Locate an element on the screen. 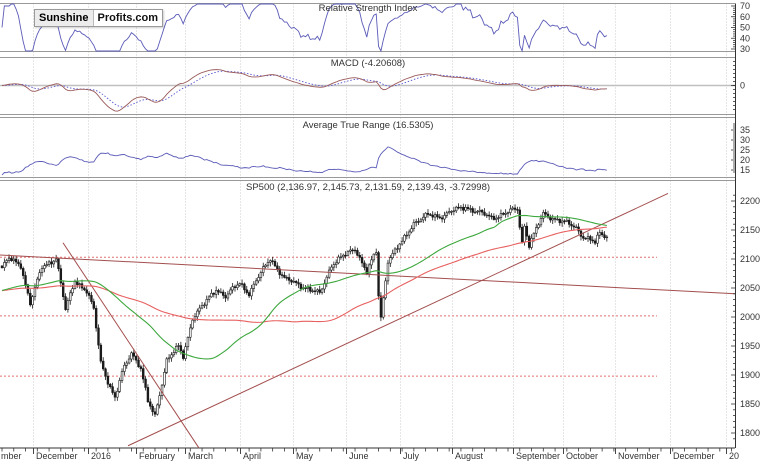 Image resolution: width=765 pixels, height=465 pixels. atr-y-label: 25 is located at coordinates (745, 150).